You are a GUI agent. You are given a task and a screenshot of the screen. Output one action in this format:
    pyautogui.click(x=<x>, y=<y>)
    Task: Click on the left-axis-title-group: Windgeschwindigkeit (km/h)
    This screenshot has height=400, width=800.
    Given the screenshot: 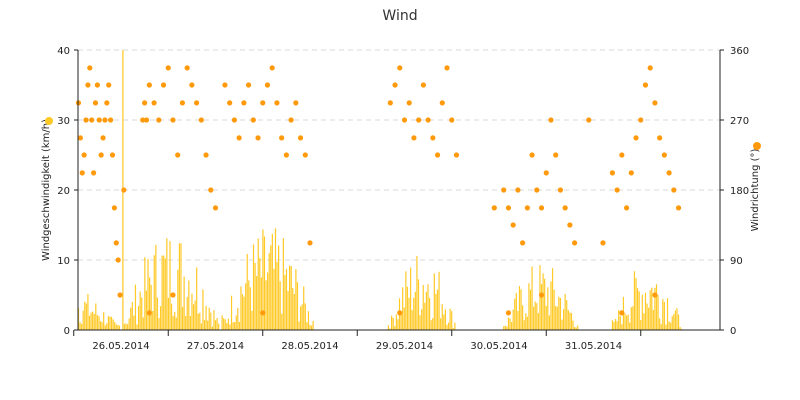 What is the action you would take?
    pyautogui.click(x=46, y=190)
    